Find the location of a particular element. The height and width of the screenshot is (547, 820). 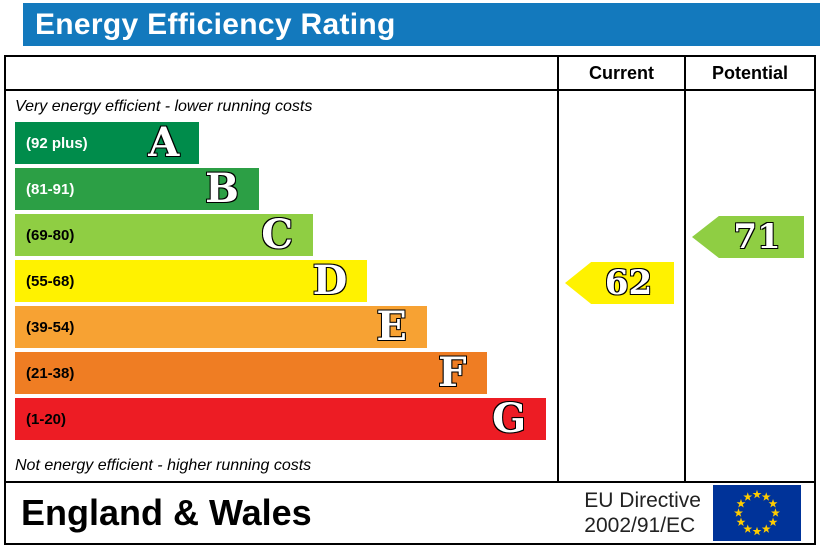

band-range-label: (69-80) is located at coordinates (50, 235).